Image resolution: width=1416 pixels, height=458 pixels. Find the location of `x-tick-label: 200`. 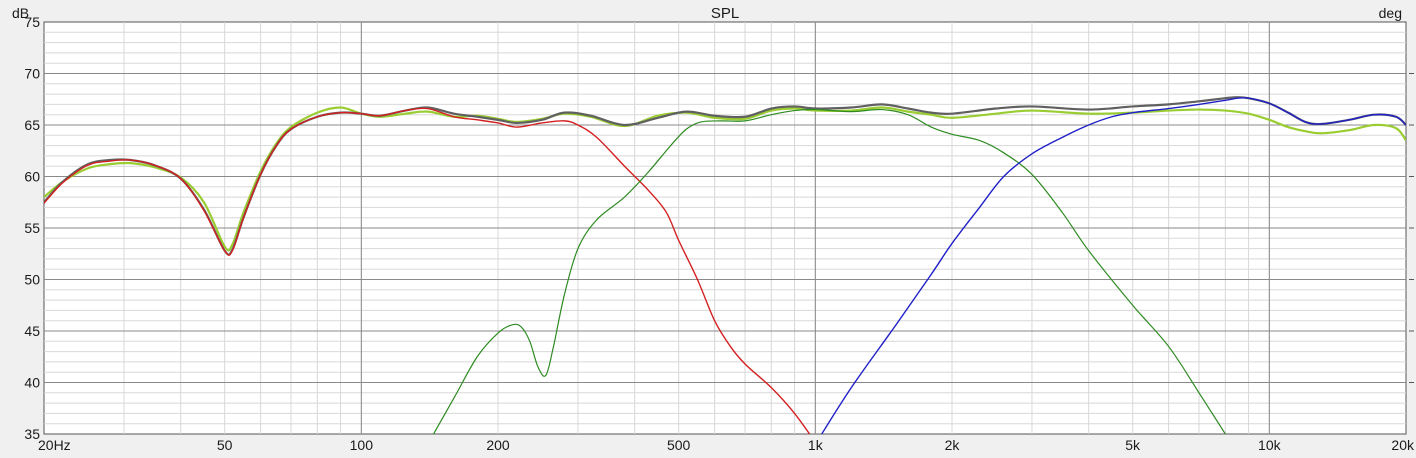

x-tick-label: 200 is located at coordinates (498, 445).